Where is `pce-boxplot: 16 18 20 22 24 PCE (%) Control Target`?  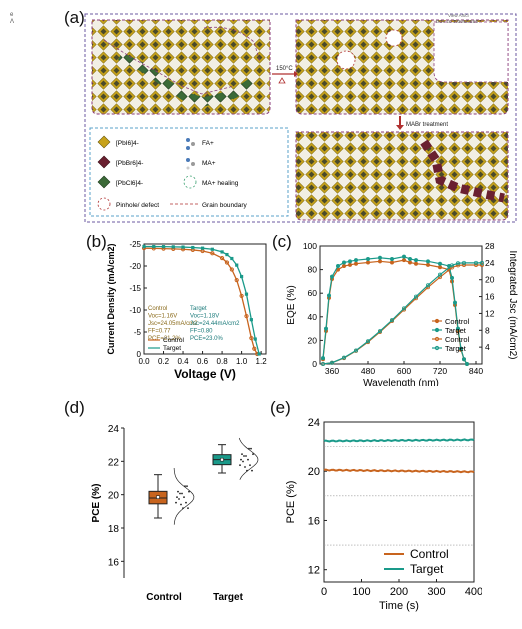 pce-boxplot: 16 18 20 22 24 PCE (%) Control Target is located at coordinates (175, 513).